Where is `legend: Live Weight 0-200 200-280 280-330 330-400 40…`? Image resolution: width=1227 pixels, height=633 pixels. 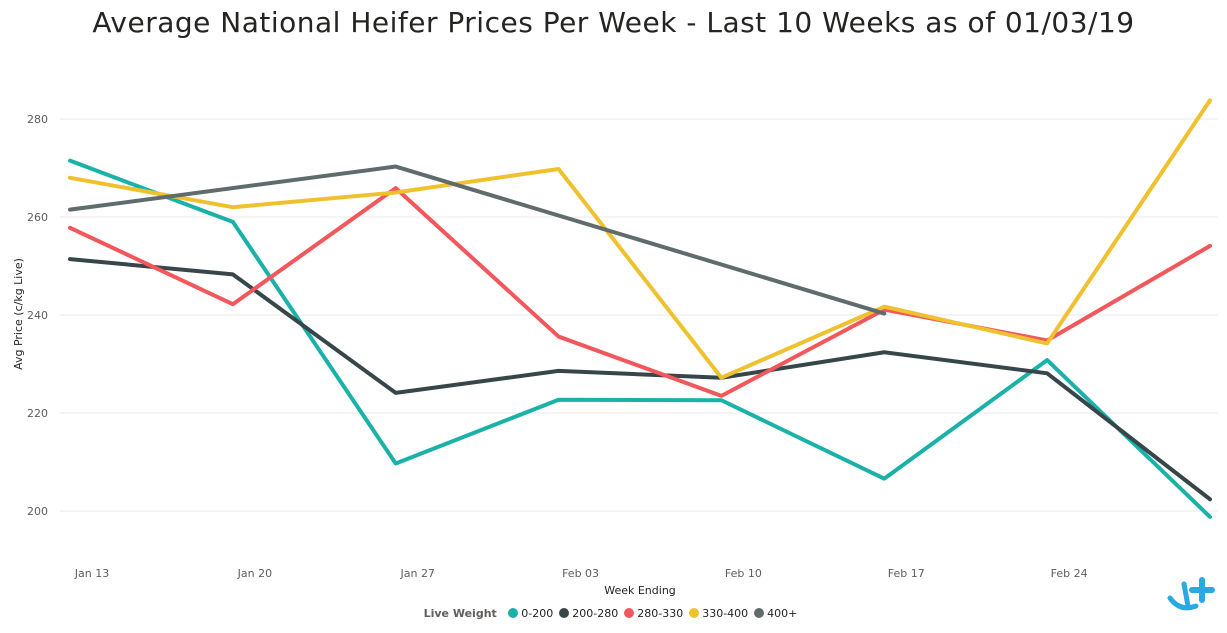
legend: Live Weight 0-200 200-280 280-330 330-400 40… is located at coordinates (613, 613).